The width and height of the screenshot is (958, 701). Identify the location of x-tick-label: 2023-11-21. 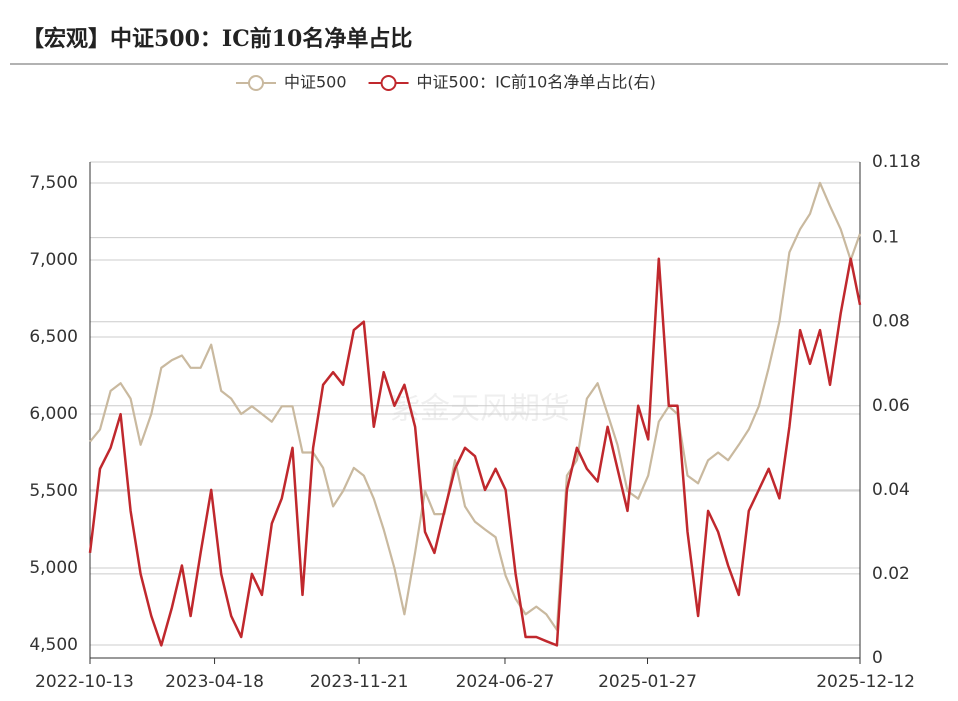
(359, 682).